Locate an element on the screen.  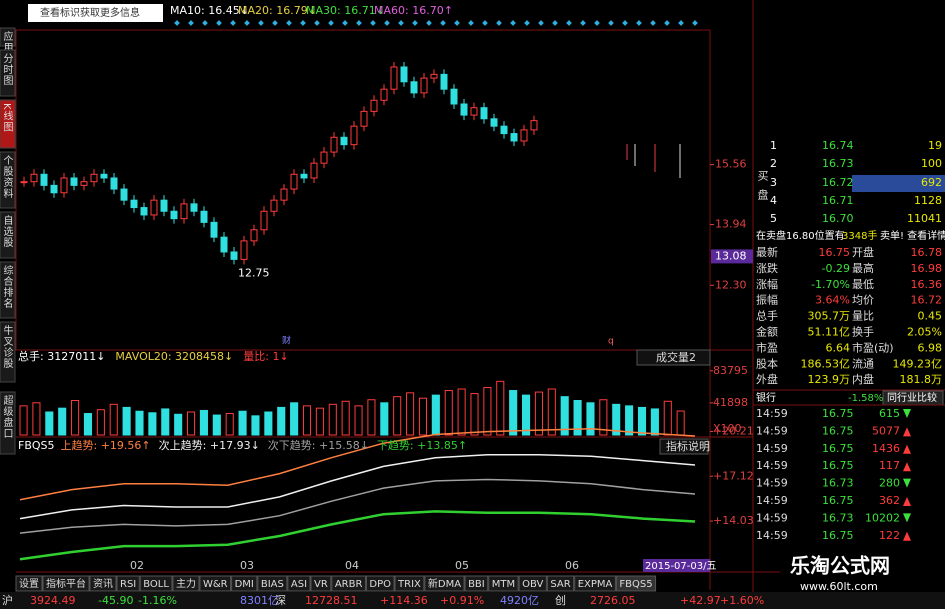
book-level: 4 is located at coordinates (773, 200).